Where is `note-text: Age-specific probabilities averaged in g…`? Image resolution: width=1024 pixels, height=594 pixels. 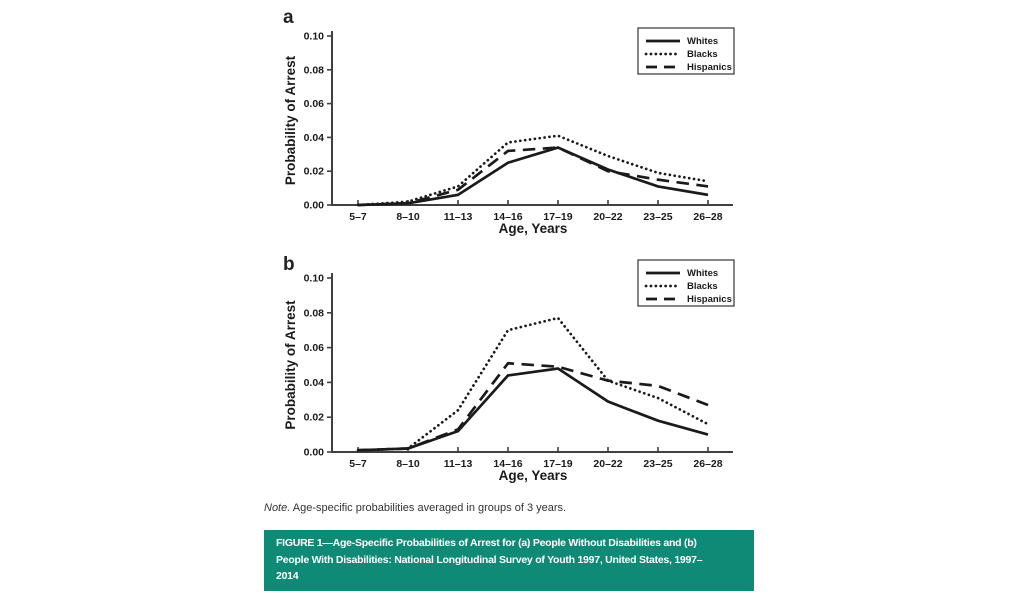
note-text: Age-specific probabilities averaged in g… is located at coordinates (429, 508).